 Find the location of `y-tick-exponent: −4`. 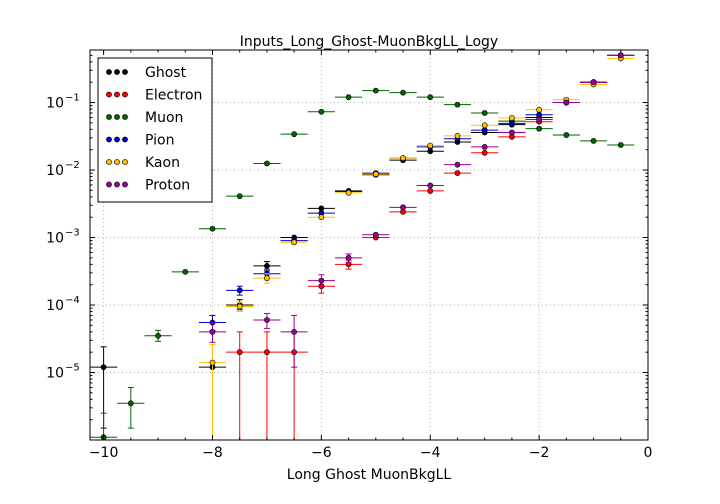

y-tick-exponent: −4 is located at coordinates (72, 300).